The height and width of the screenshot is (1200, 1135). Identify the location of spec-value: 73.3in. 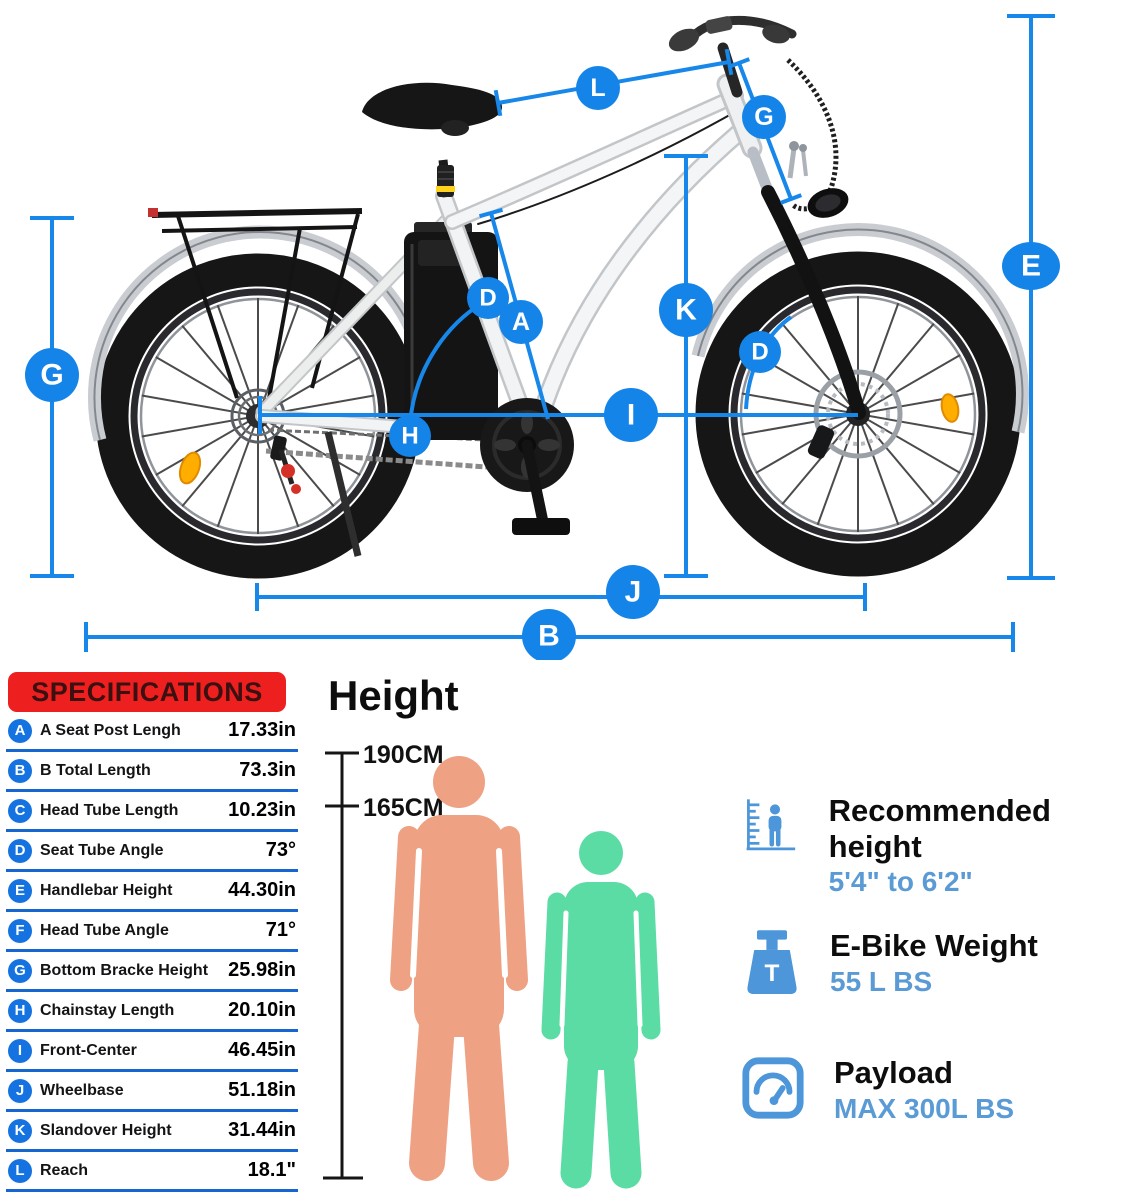
(267, 770).